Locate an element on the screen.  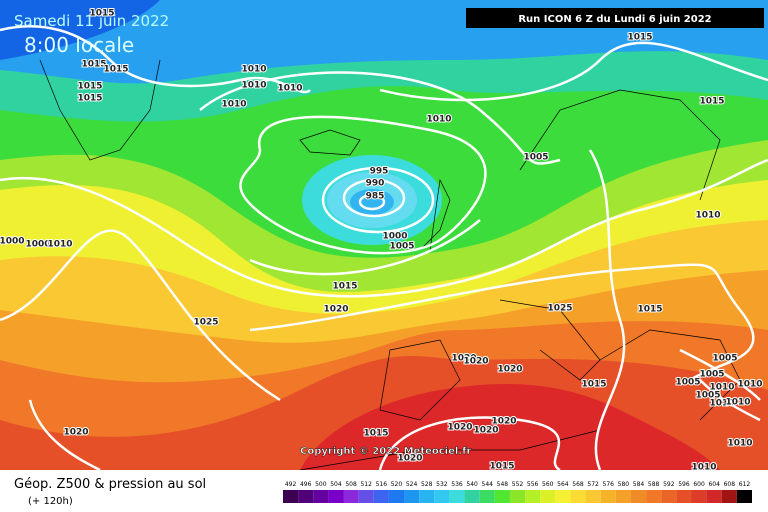
legend-lead: (+ 120h) is located at coordinates (50, 501).